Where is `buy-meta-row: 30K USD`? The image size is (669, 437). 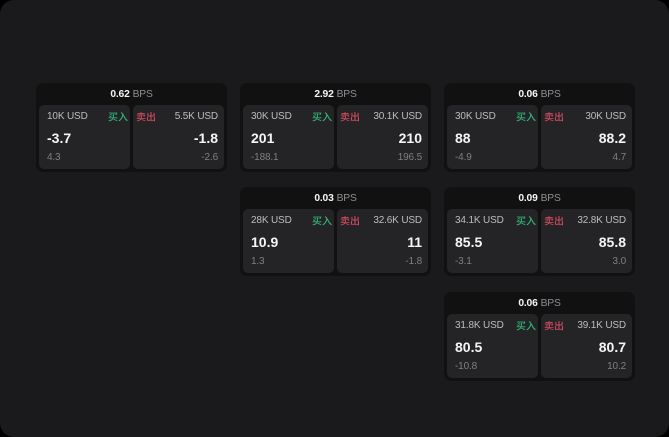
buy-meta-row: 30K USD is located at coordinates (288, 117).